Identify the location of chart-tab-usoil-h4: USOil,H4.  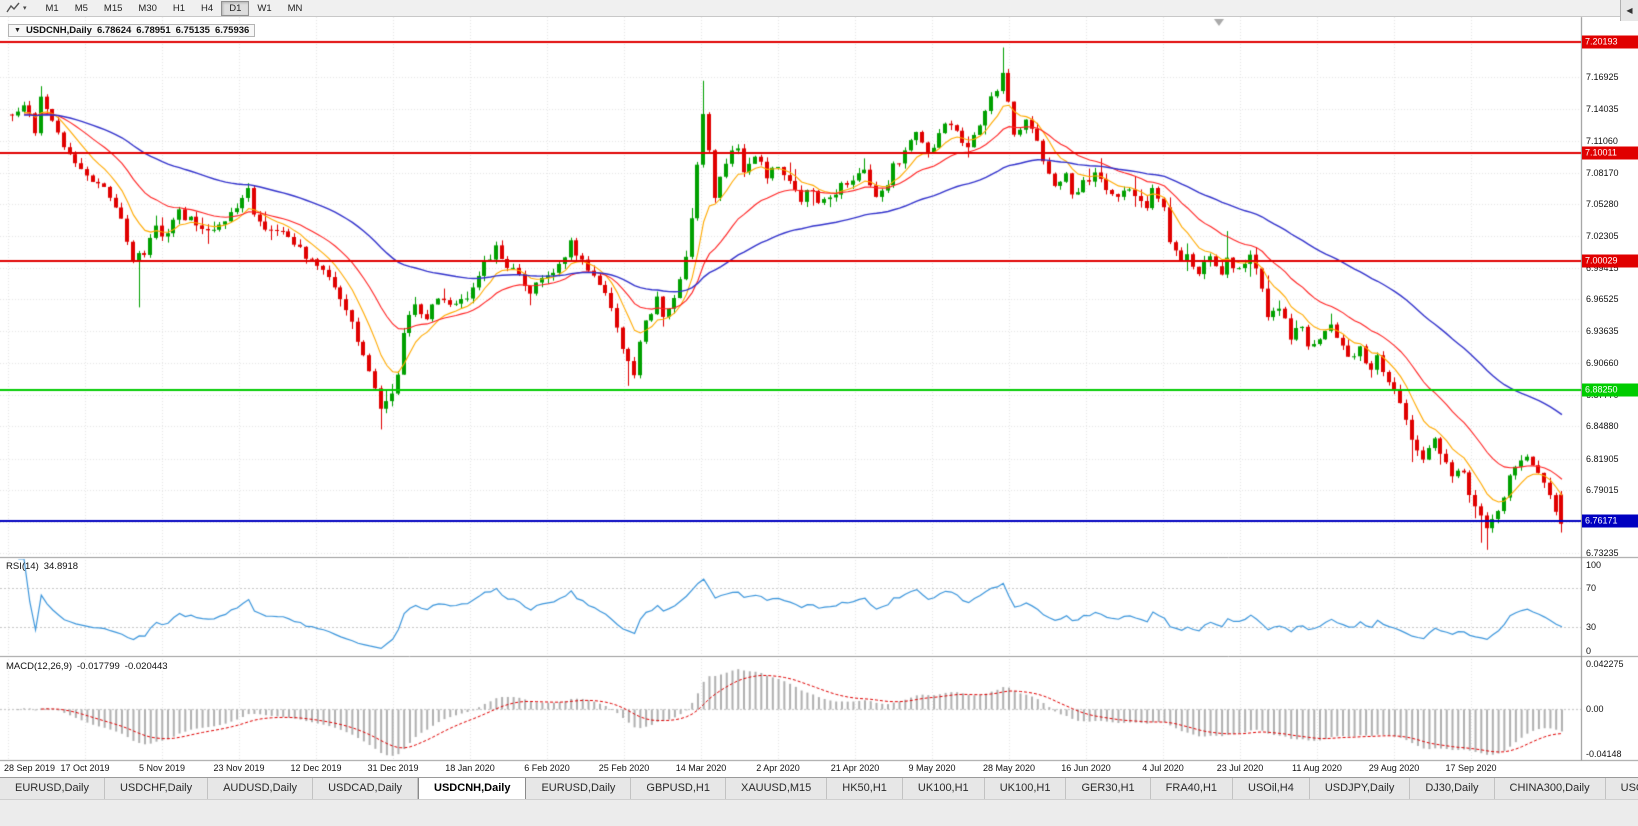
(1271, 788).